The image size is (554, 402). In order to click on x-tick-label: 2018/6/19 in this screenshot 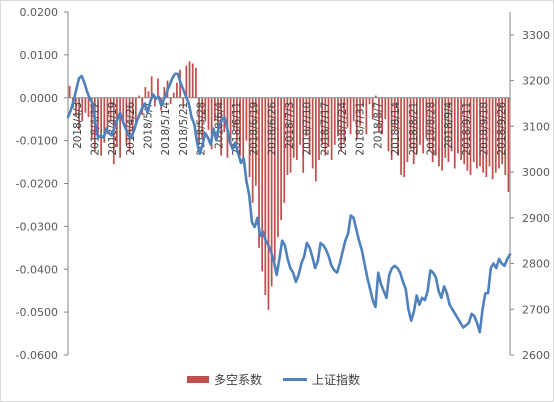, I will do `click(255, 129)`.